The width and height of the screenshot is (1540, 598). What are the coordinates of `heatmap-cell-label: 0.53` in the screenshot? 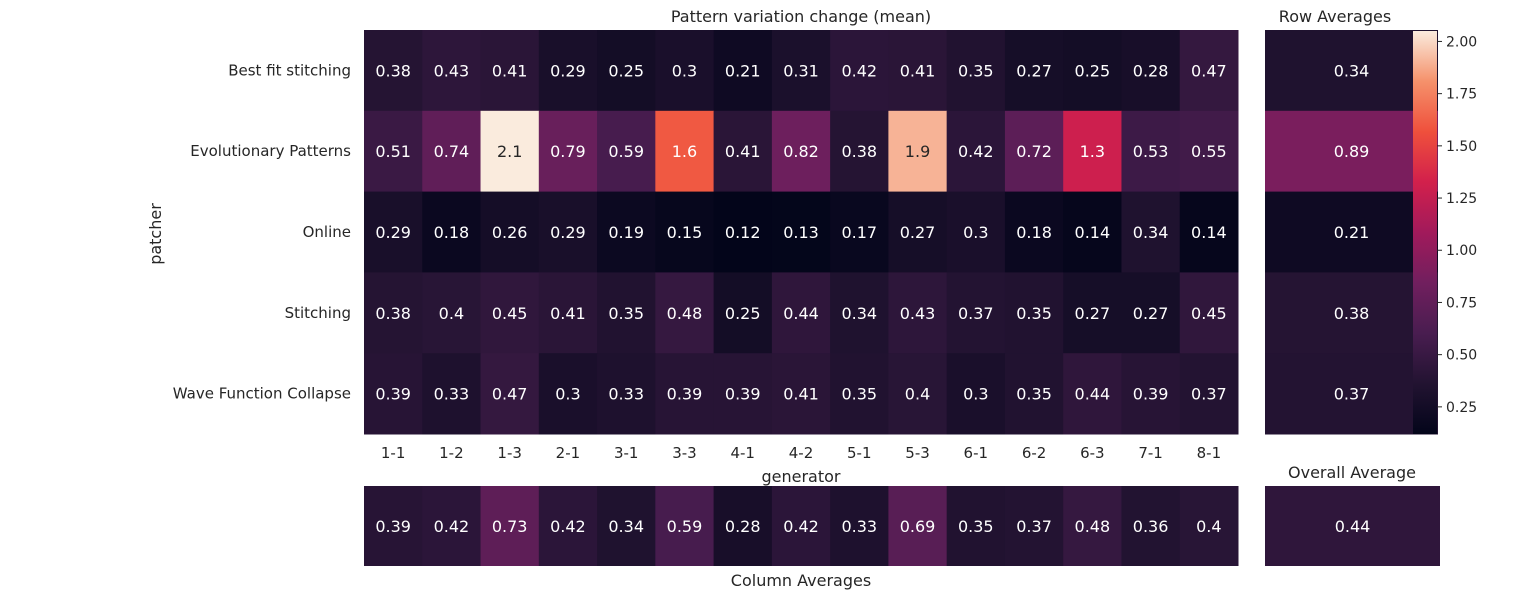 It's located at (1151, 151).